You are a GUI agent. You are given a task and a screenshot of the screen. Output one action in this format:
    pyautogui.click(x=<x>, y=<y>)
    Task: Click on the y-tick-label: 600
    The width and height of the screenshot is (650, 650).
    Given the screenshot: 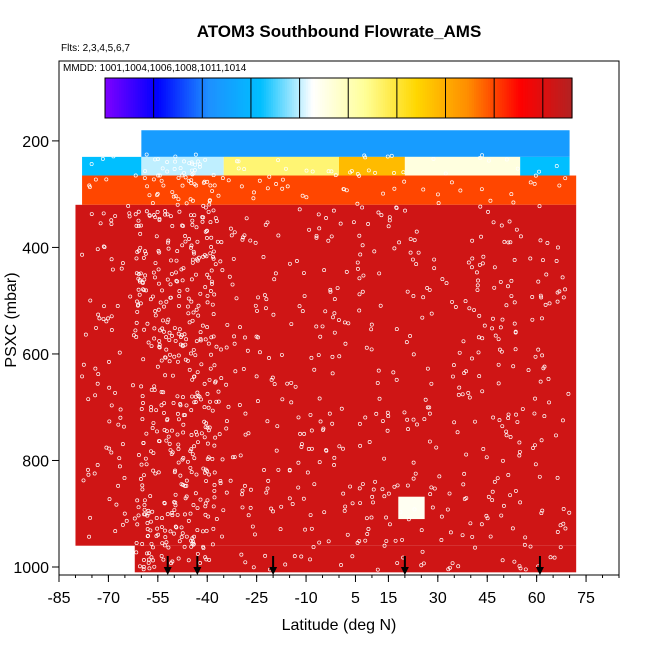 What is the action you would take?
    pyautogui.click(x=35, y=355)
    